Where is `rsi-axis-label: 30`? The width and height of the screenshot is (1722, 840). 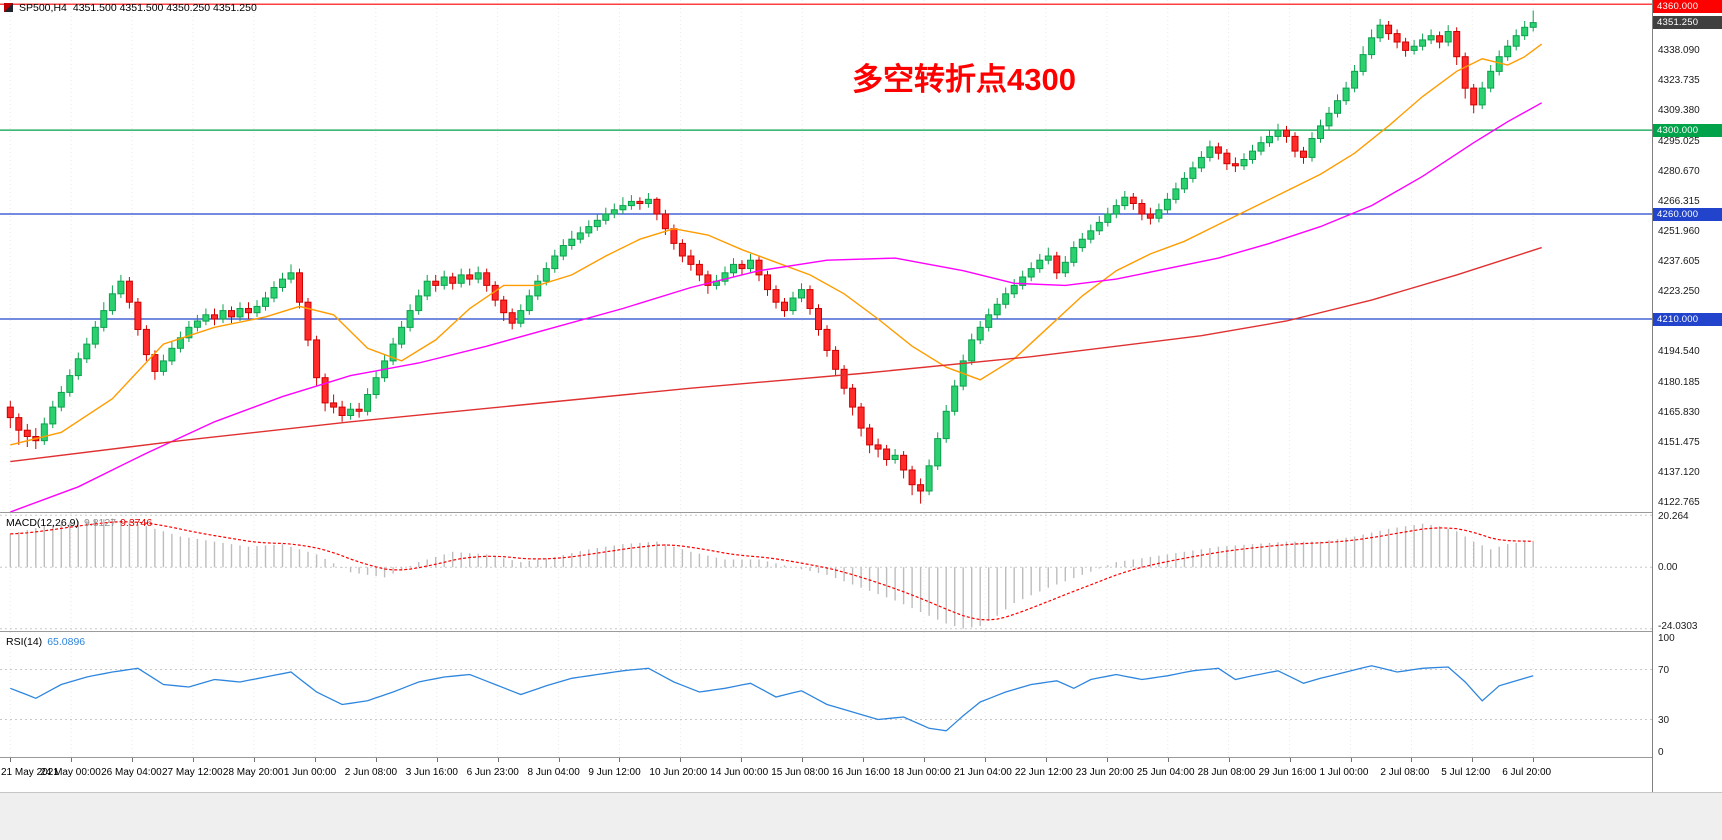 rsi-axis-label: 30 is located at coordinates (1664, 720).